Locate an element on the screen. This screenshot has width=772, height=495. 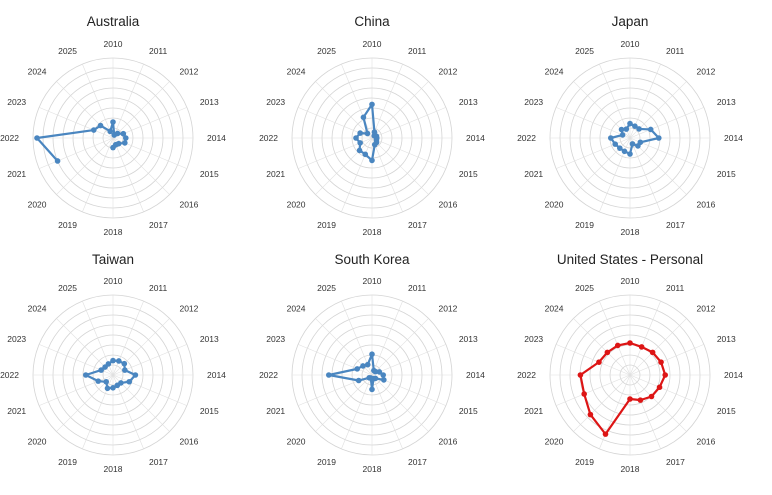
category-label: 2020 is located at coordinates (296, 204).